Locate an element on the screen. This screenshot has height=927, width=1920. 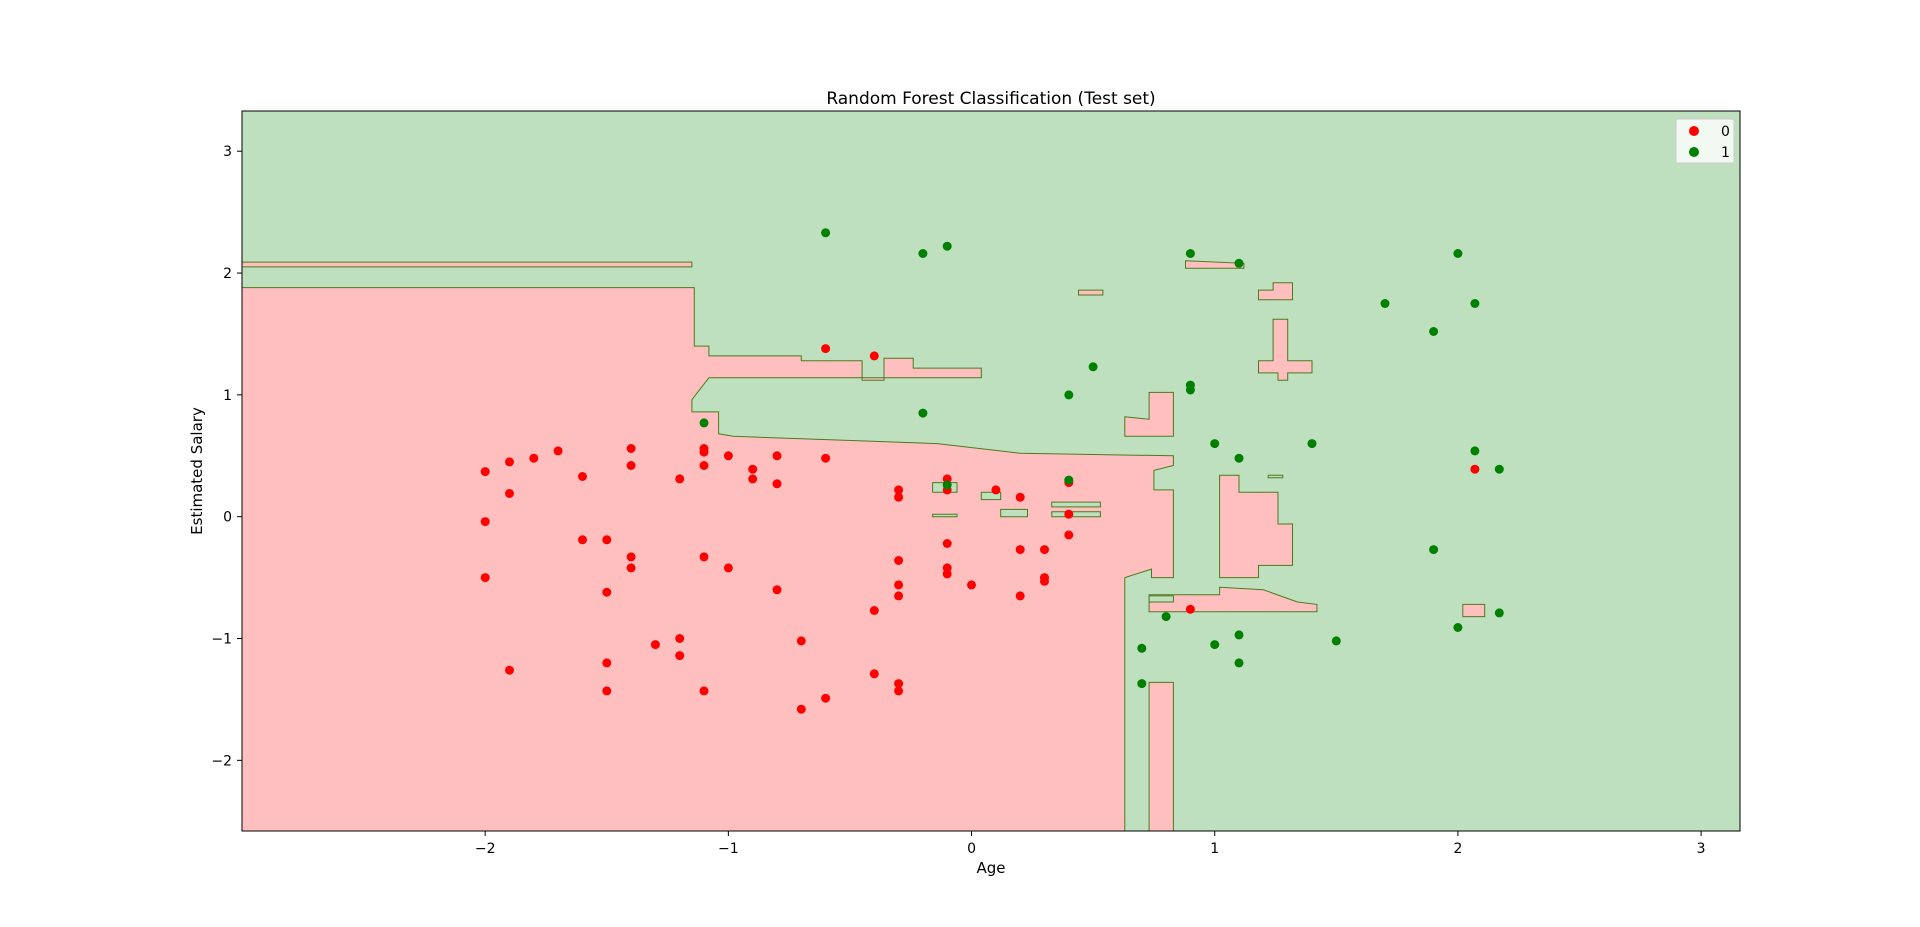
y-tick-label: −2 is located at coordinates (221, 761).